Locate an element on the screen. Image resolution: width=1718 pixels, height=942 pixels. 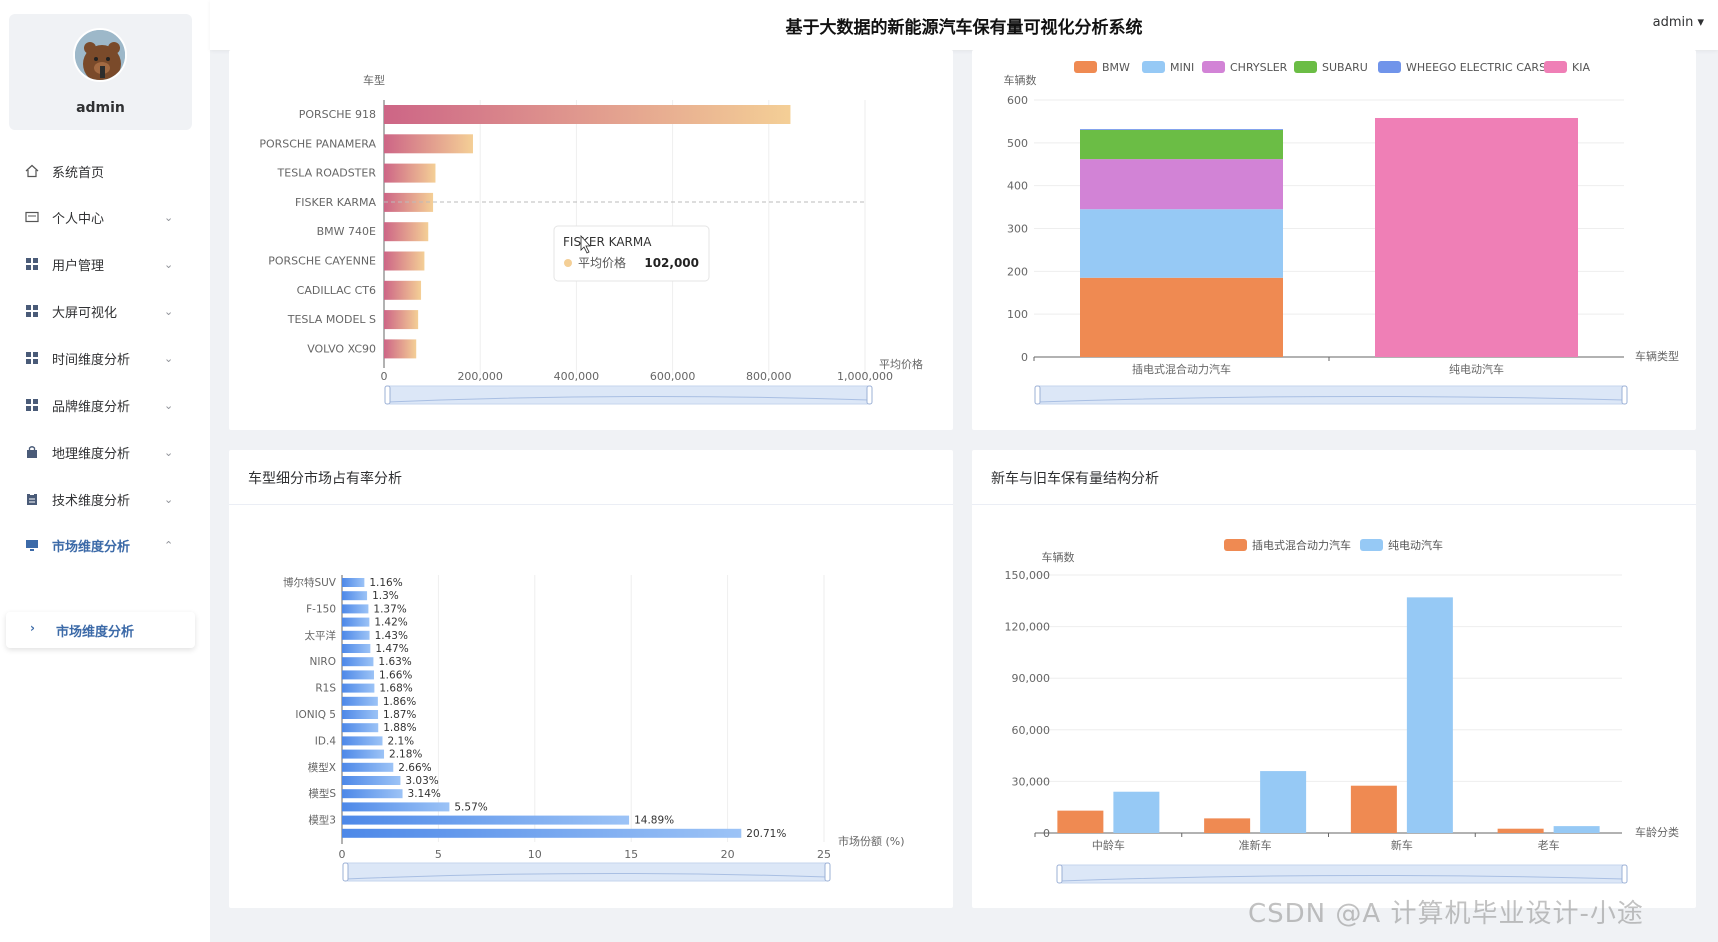
sidebar-item-market-analysis: 市场维度分析 ⌃ is located at coordinates (105, 545).